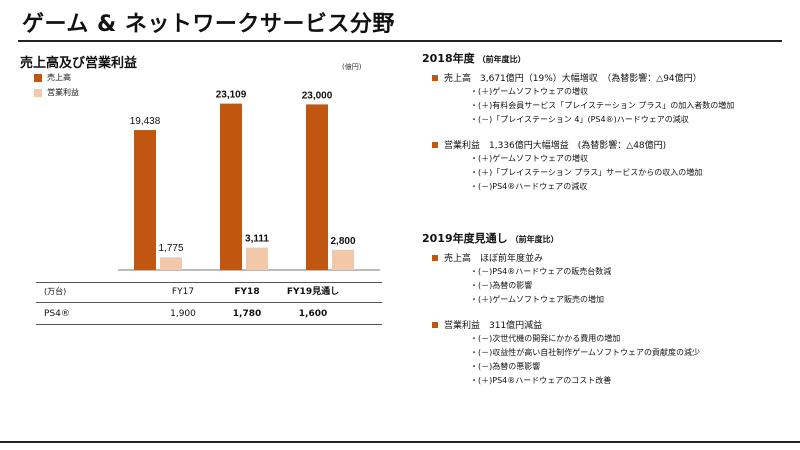 This screenshot has height=450, width=800. I want to click on commentary-line: ・(＋)ゲームソフトウェア販売の増加, so click(537, 299).